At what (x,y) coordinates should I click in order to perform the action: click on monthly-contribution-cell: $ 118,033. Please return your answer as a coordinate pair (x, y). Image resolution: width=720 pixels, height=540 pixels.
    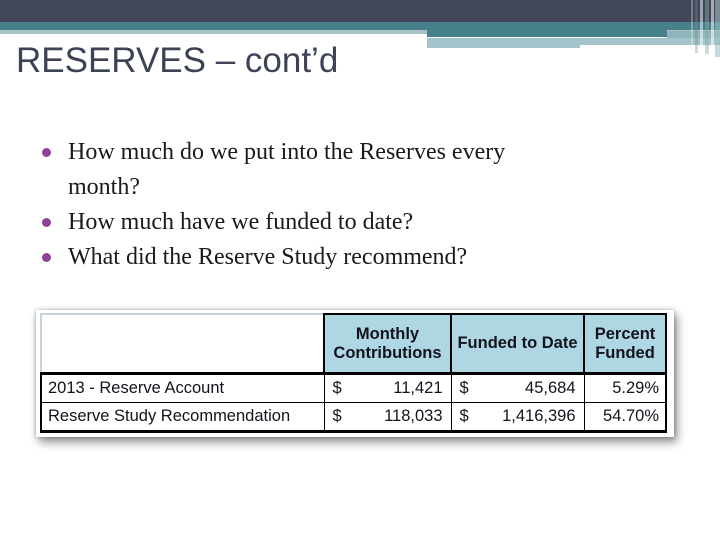
    Looking at the image, I should click on (387, 417).